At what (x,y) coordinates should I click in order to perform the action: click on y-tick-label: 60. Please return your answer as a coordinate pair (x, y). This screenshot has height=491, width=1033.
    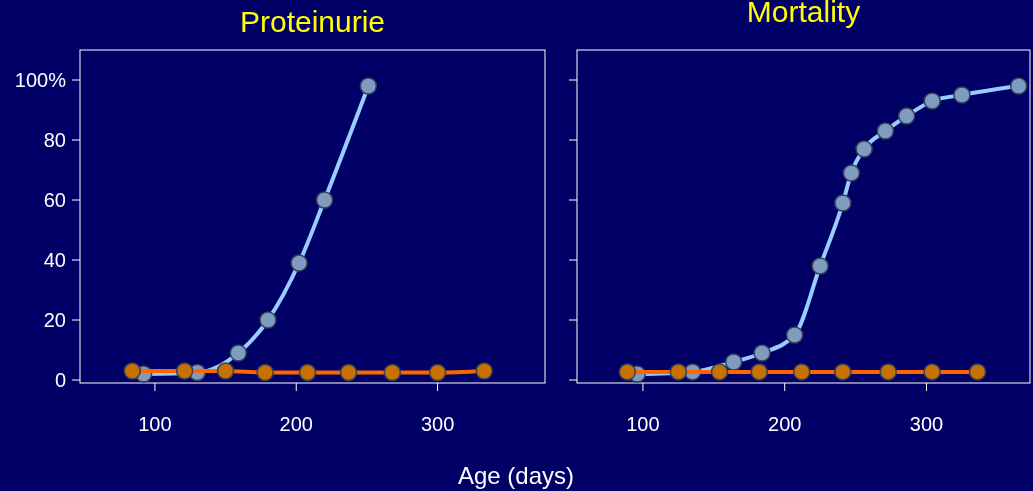
    Looking at the image, I should click on (54, 200).